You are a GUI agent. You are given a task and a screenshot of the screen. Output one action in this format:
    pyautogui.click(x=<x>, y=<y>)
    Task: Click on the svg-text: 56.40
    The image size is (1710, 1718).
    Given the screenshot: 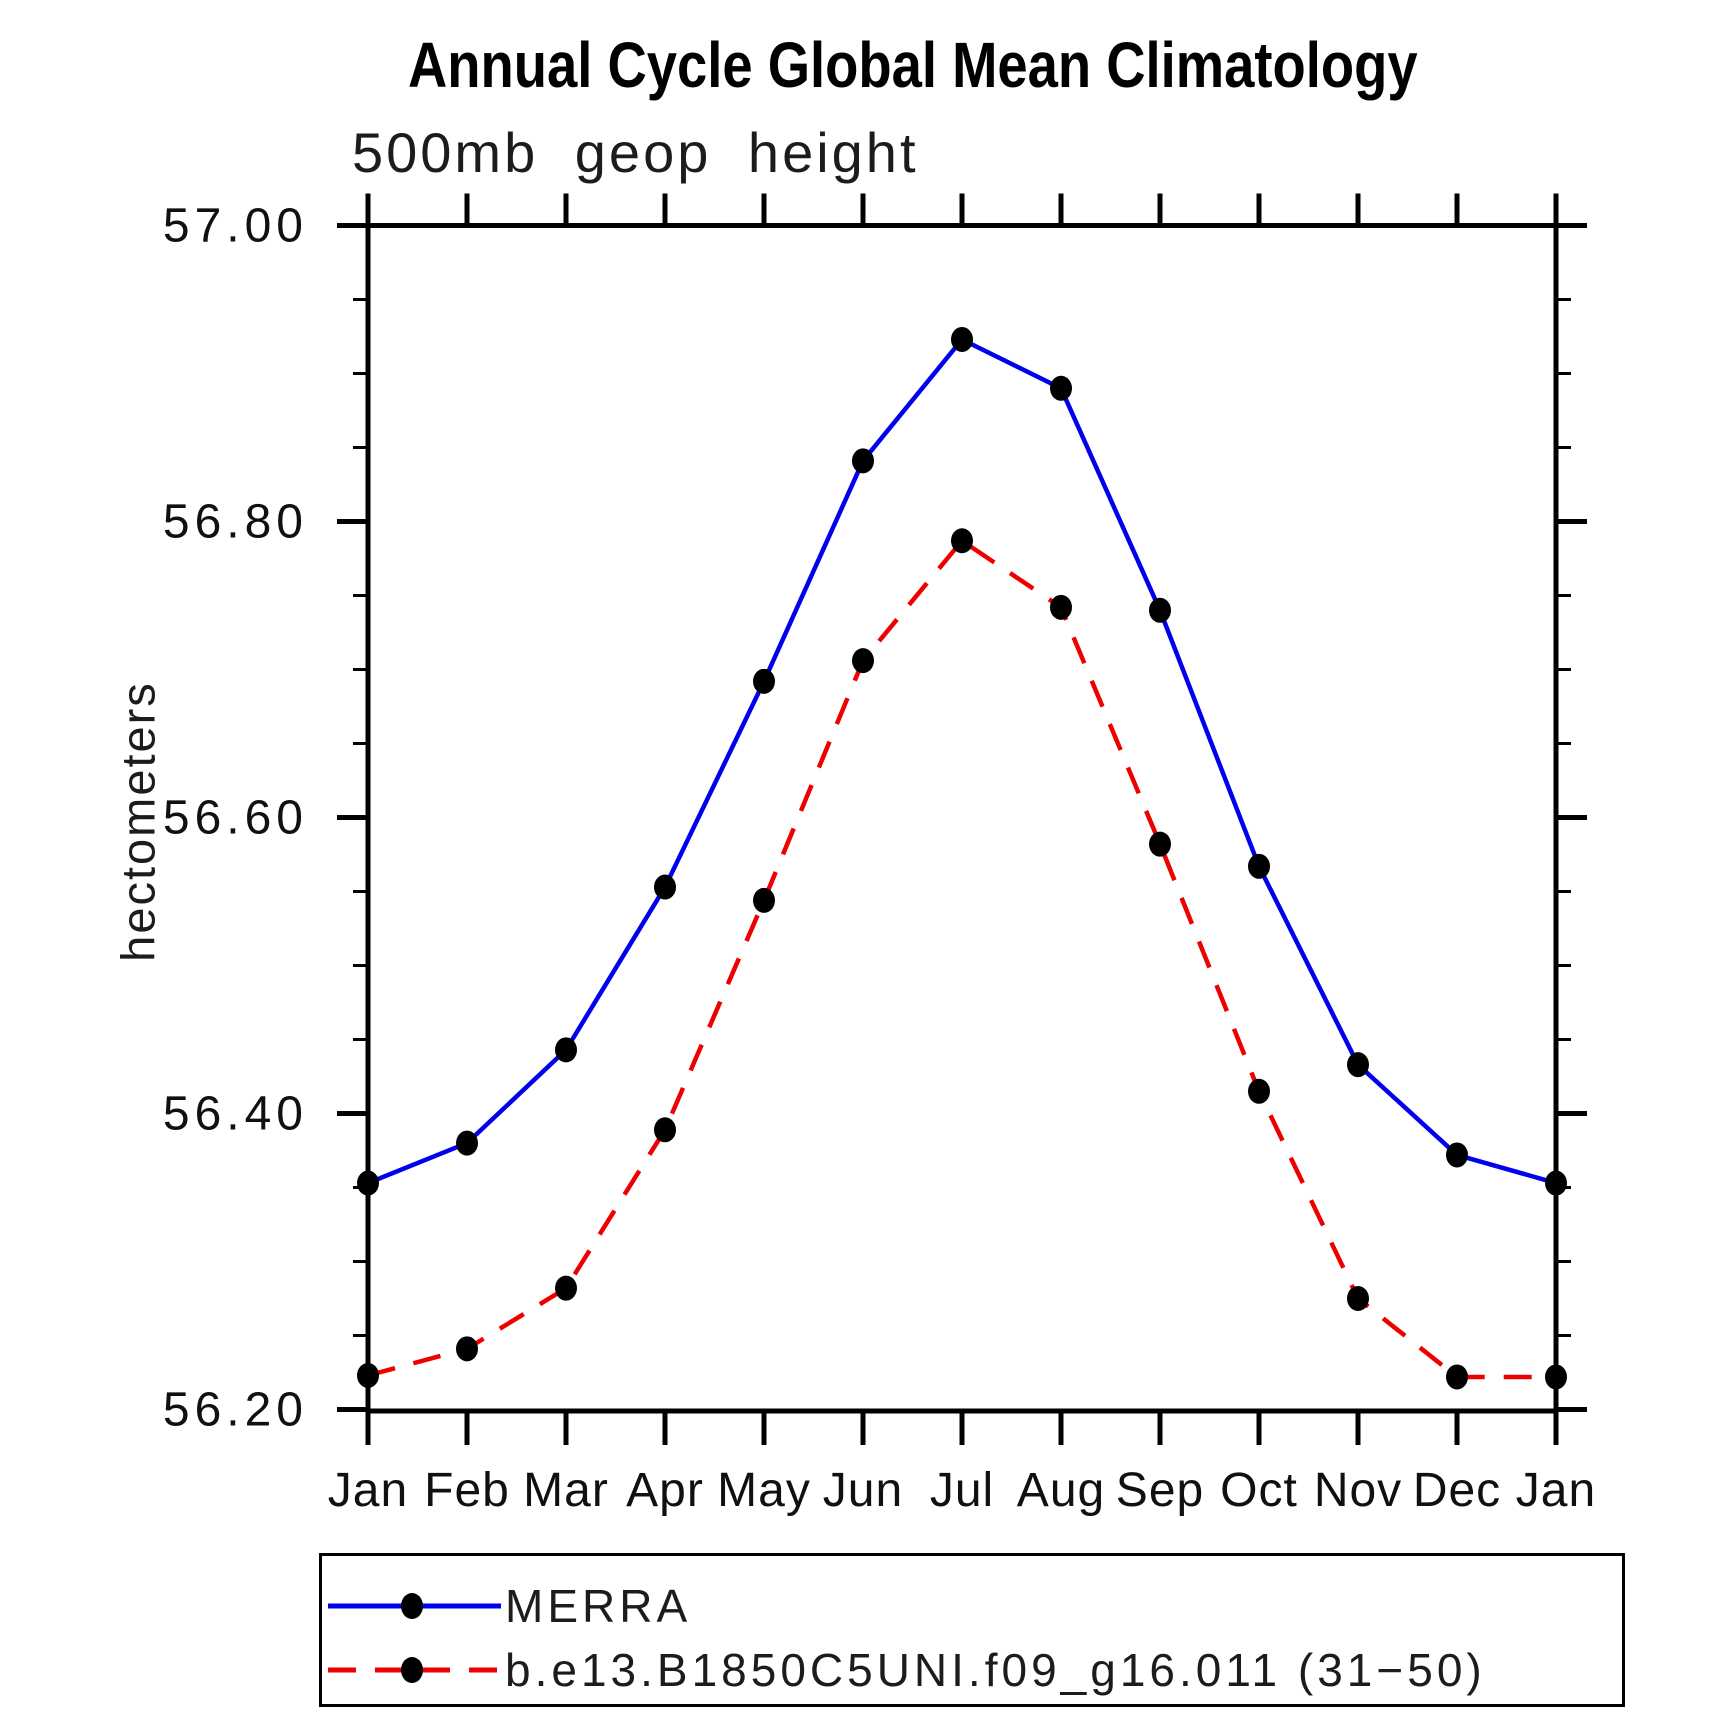 What is the action you would take?
    pyautogui.click(x=235, y=1114)
    